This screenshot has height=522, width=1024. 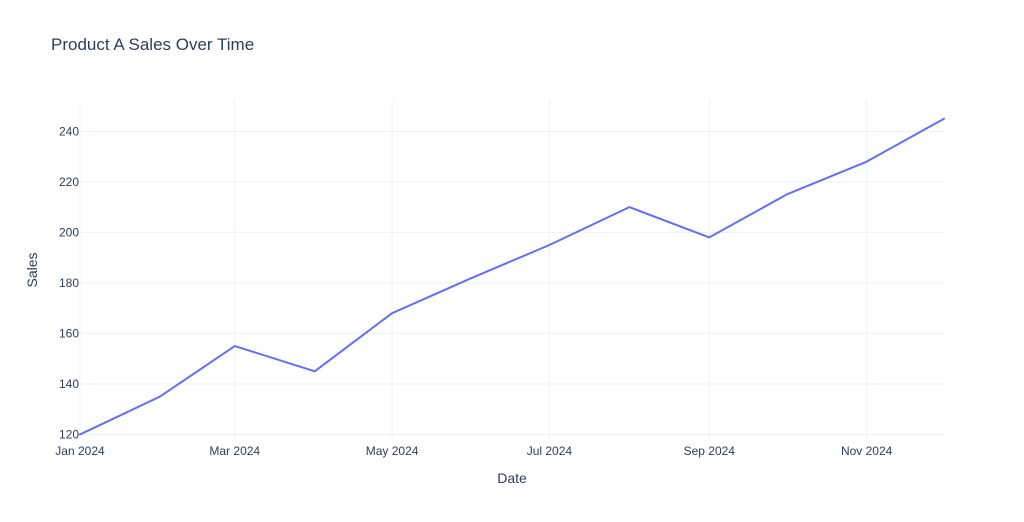 What do you see at coordinates (550, 451) in the screenshot?
I see `x-tick-label: Jul 2024` at bounding box center [550, 451].